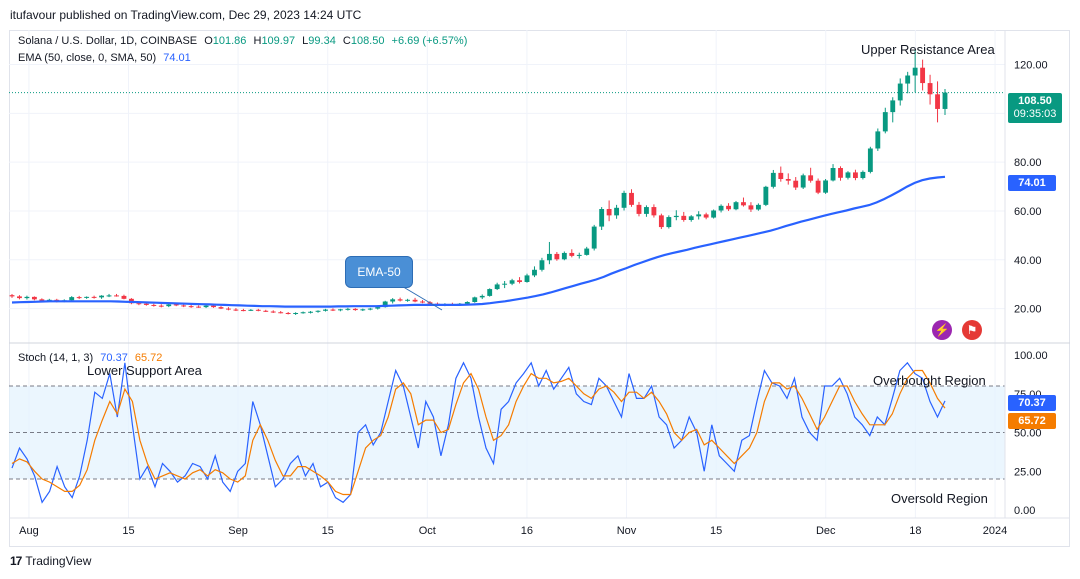 The image size is (1080, 579). Describe the element at coordinates (929, 380) in the screenshot. I see `overbought-label: Overbought Region` at that location.